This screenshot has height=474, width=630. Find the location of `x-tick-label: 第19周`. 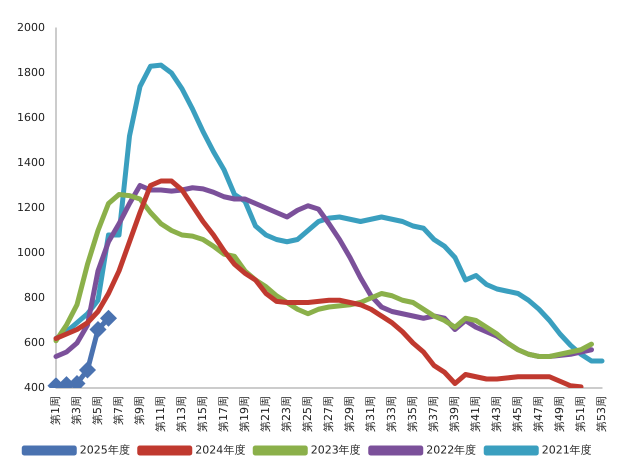

x-tick-label: 第19周 is located at coordinates (244, 414).